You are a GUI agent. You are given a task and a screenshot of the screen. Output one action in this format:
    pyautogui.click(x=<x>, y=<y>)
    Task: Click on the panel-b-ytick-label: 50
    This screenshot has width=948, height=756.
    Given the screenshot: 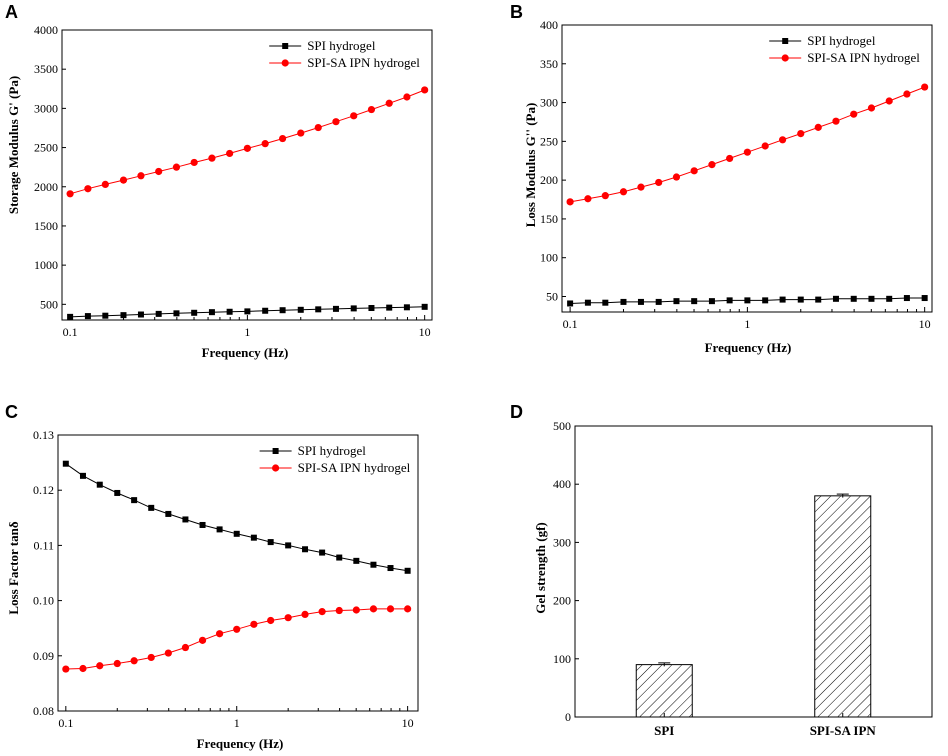 What is the action you would take?
    pyautogui.click(x=552, y=296)
    